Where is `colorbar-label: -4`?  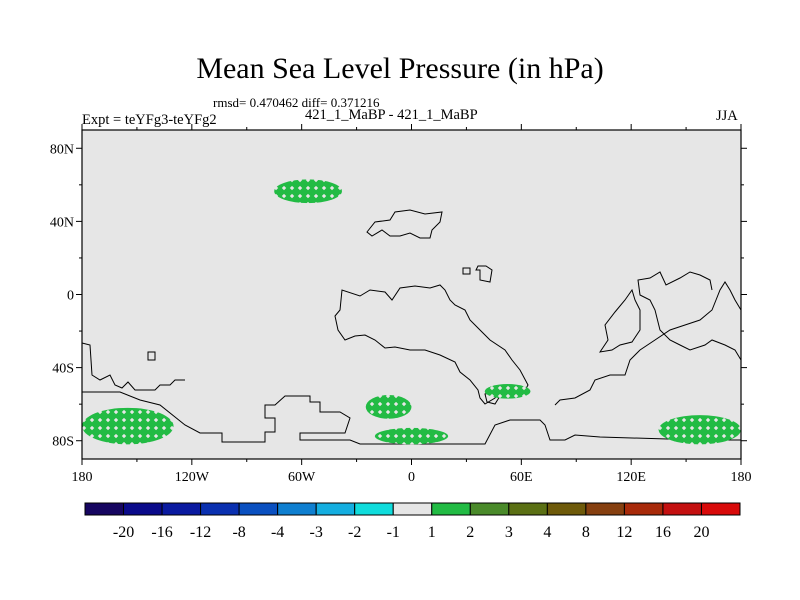
colorbar-label: -4 is located at coordinates (277, 532).